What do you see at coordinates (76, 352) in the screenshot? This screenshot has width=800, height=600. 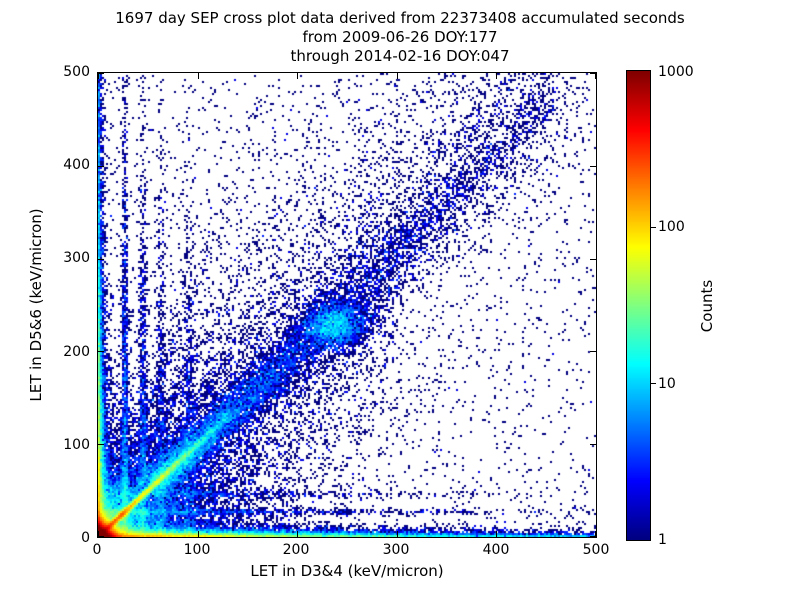 I see `y-tick-label-200: 200` at bounding box center [76, 352].